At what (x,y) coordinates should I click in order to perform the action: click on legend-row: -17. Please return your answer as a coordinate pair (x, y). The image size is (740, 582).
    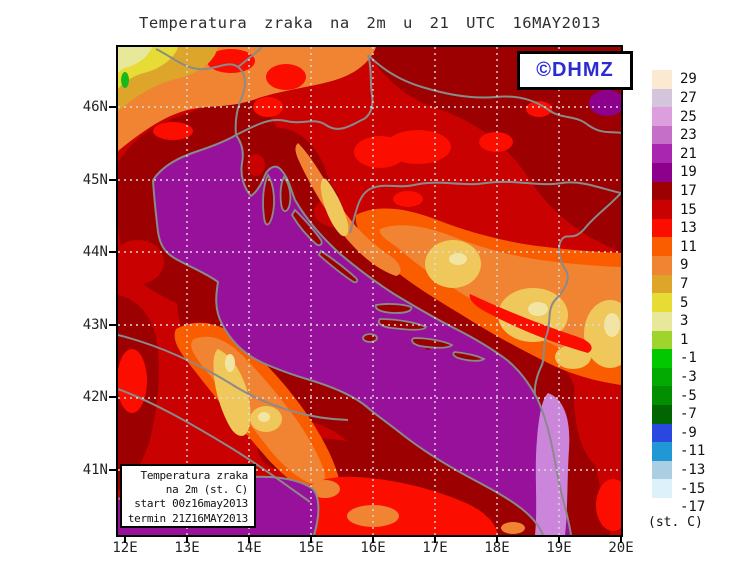
    Looking at the image, I should click on (678, 507).